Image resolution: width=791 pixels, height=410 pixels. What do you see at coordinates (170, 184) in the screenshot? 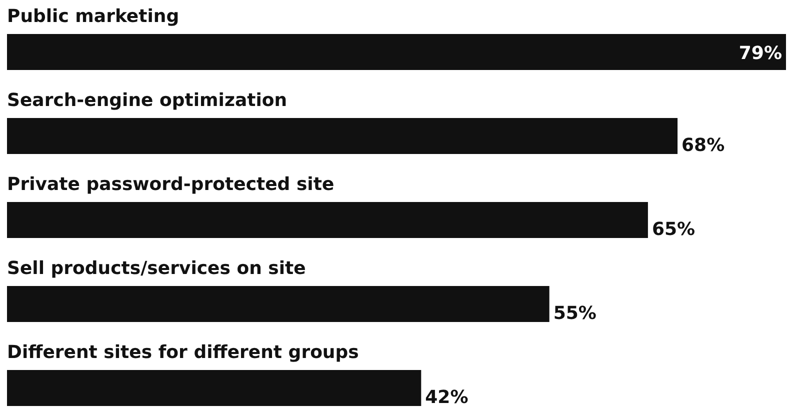
I see `y-tick-label: Private password-protected site` at bounding box center [170, 184].